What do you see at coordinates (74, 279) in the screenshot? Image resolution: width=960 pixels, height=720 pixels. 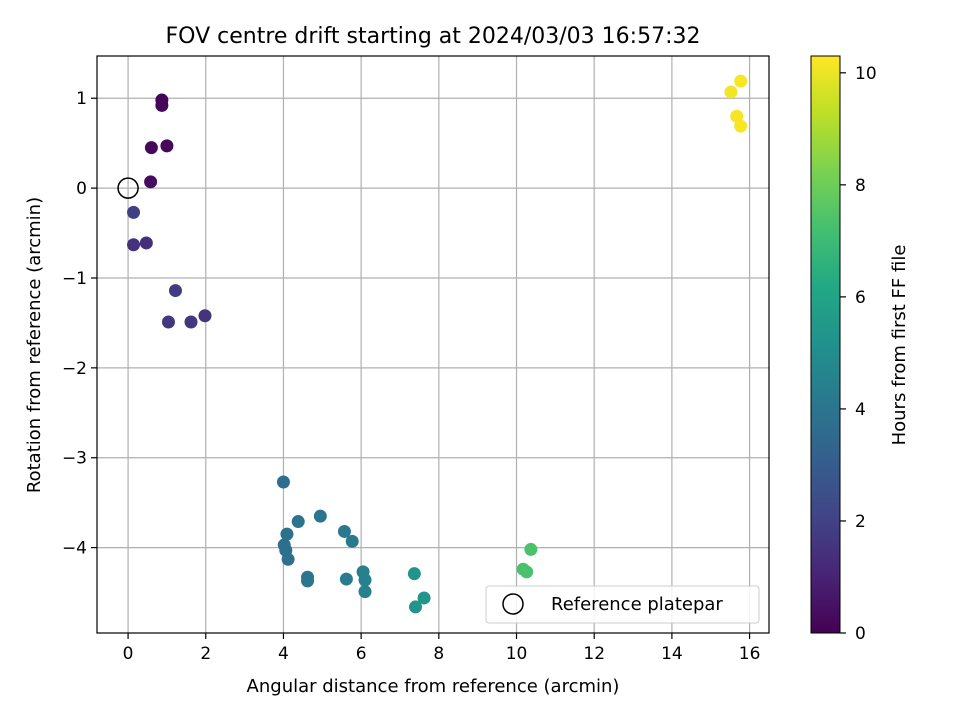 I see `y-tick-label: −1` at bounding box center [74, 279].